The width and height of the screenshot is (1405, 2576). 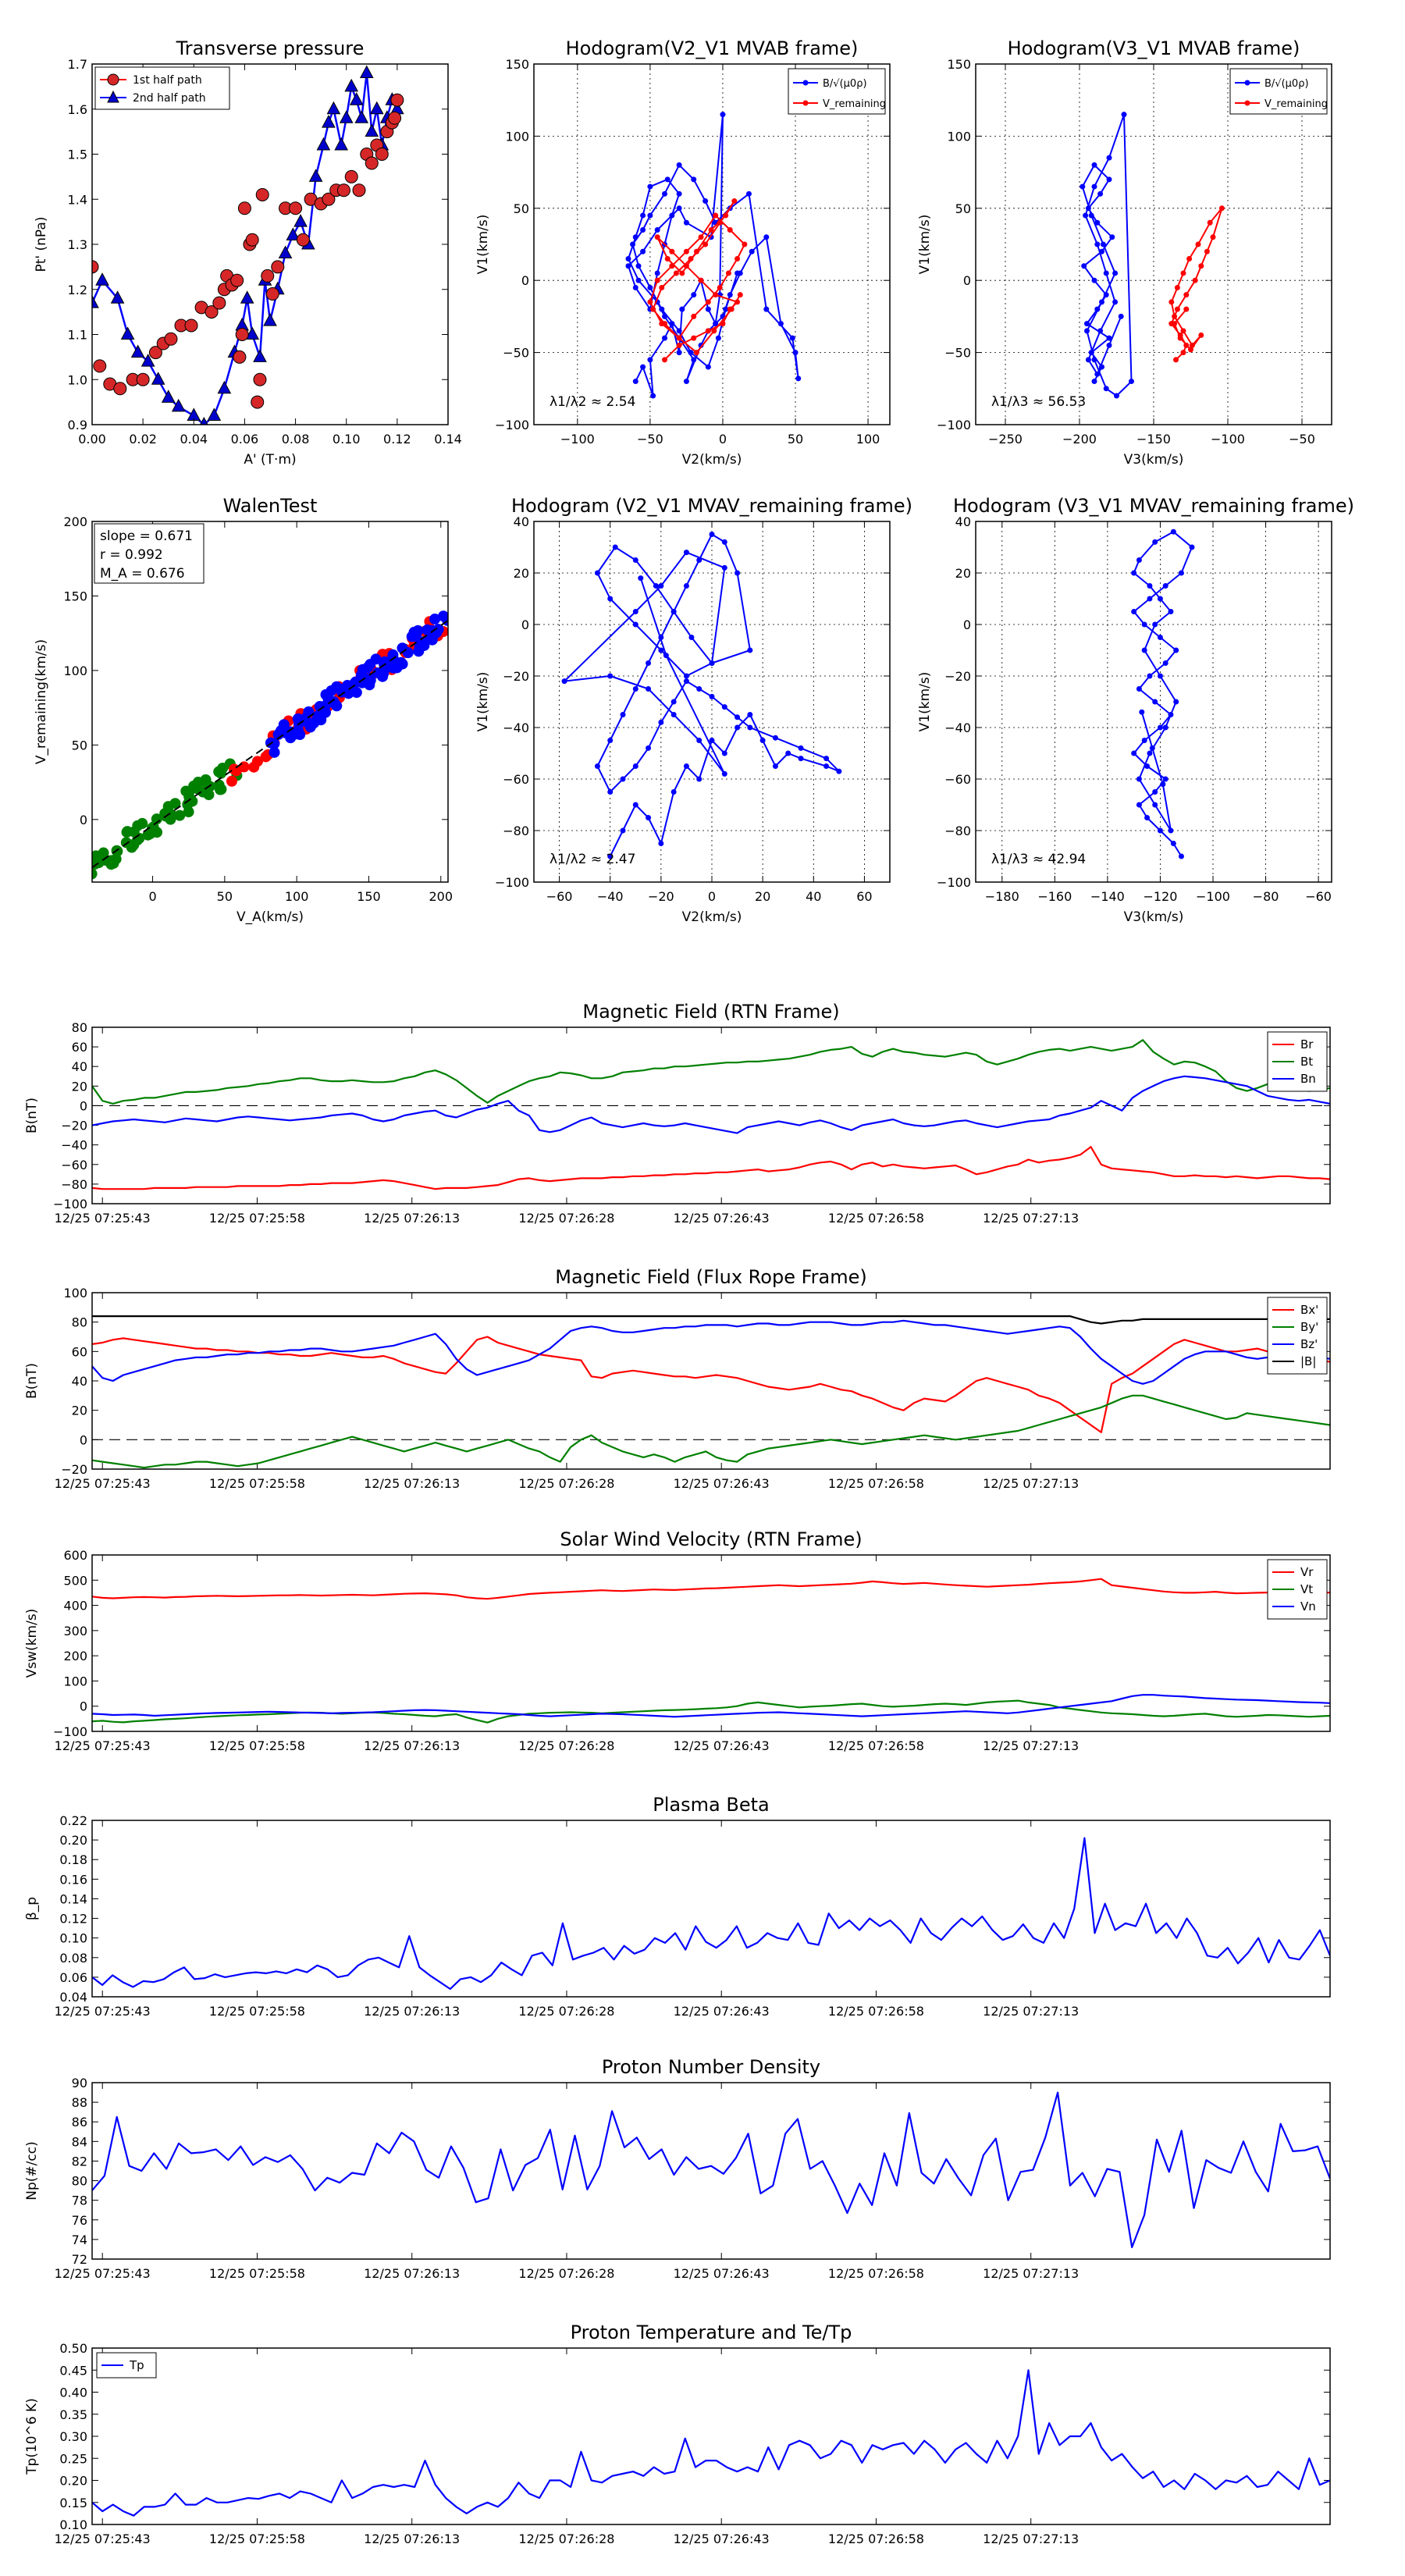 What do you see at coordinates (559, 896) in the screenshot?
I see `x-tick-label: −60` at bounding box center [559, 896].